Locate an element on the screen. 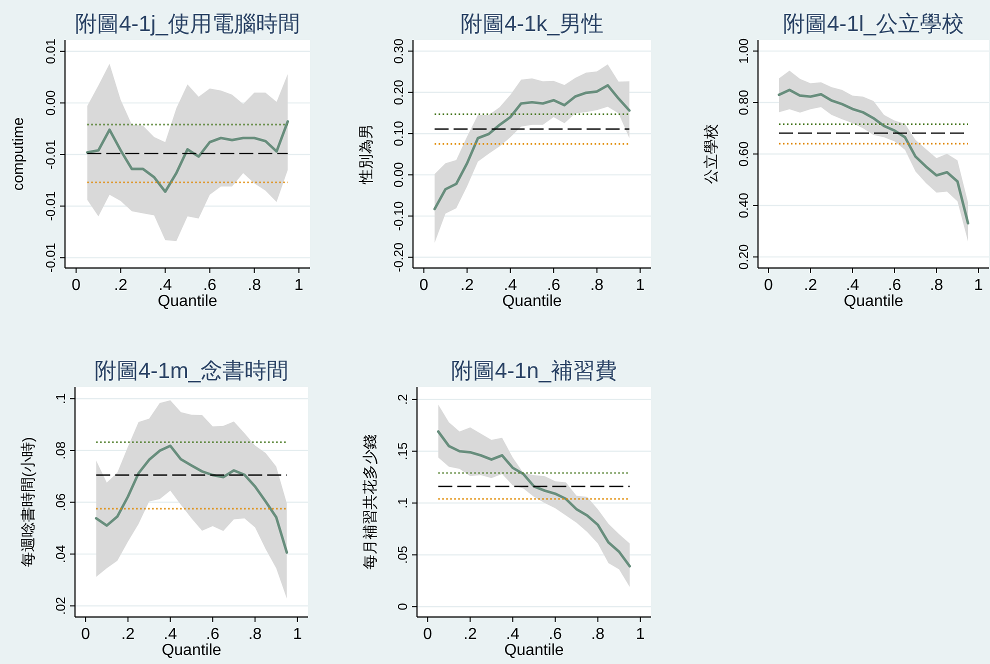 The height and width of the screenshot is (664, 990). y-axis-title: 性別為男 is located at coordinates (366, 154).